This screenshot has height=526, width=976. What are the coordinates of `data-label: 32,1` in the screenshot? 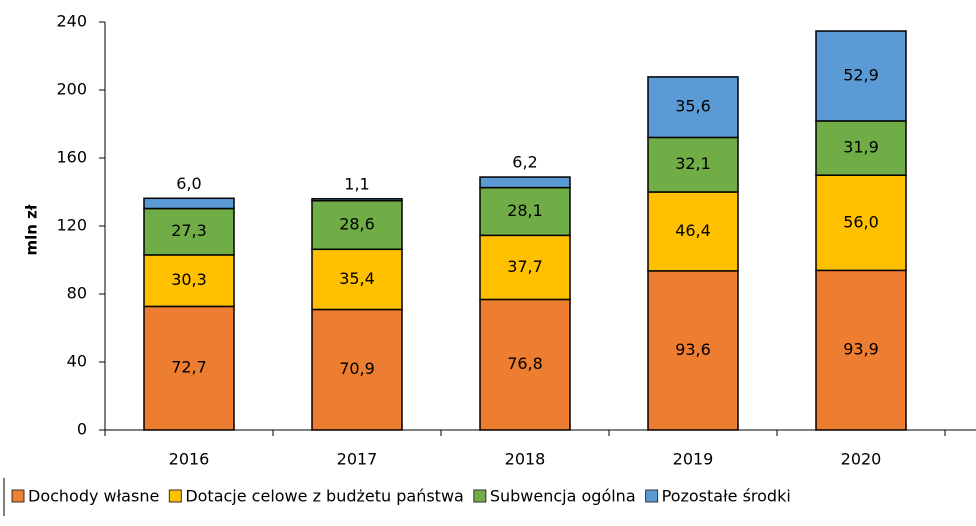 It's located at (693, 163).